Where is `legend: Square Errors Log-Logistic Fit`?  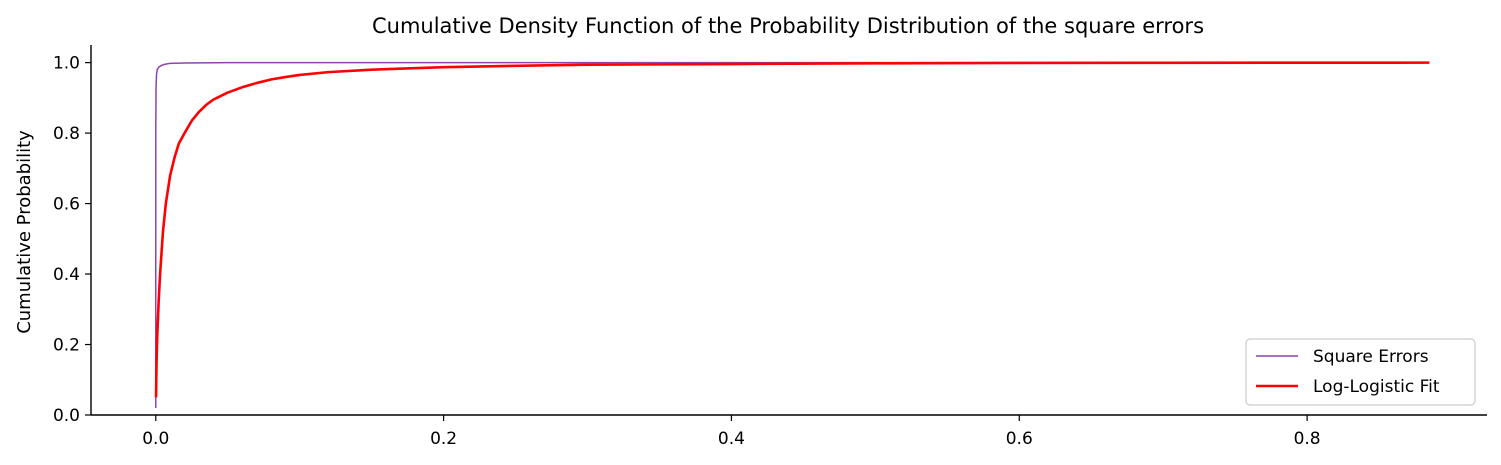 legend: Square Errors Log-Logistic Fit is located at coordinates (1360, 372).